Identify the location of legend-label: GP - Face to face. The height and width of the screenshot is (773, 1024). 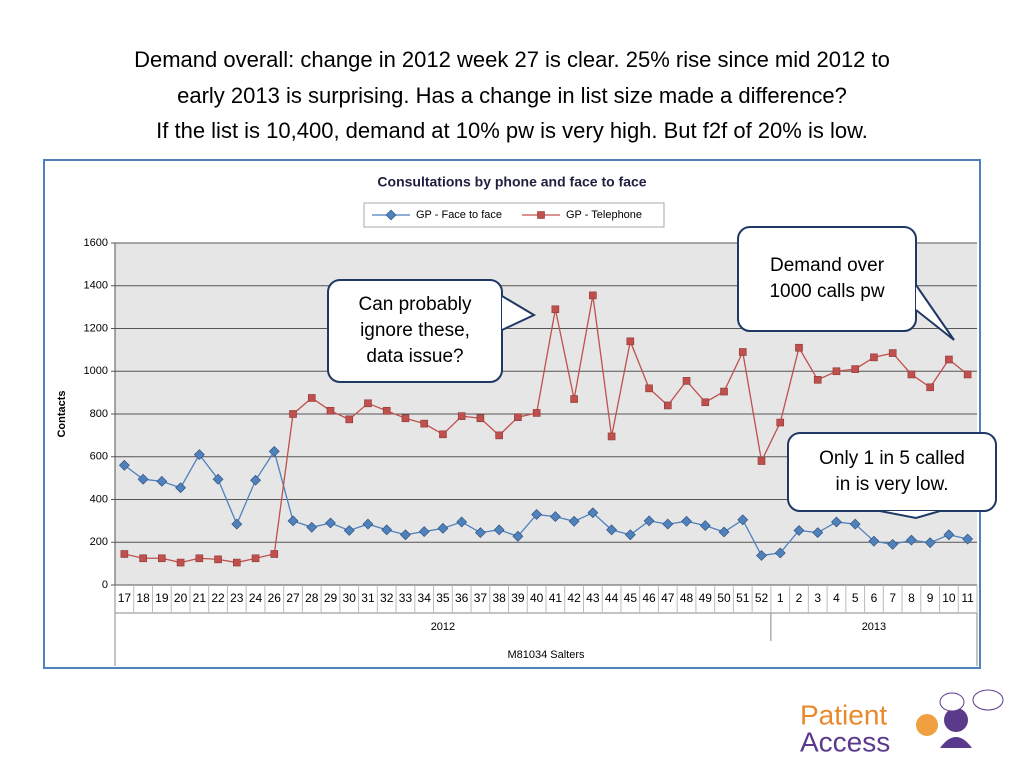
(459, 215).